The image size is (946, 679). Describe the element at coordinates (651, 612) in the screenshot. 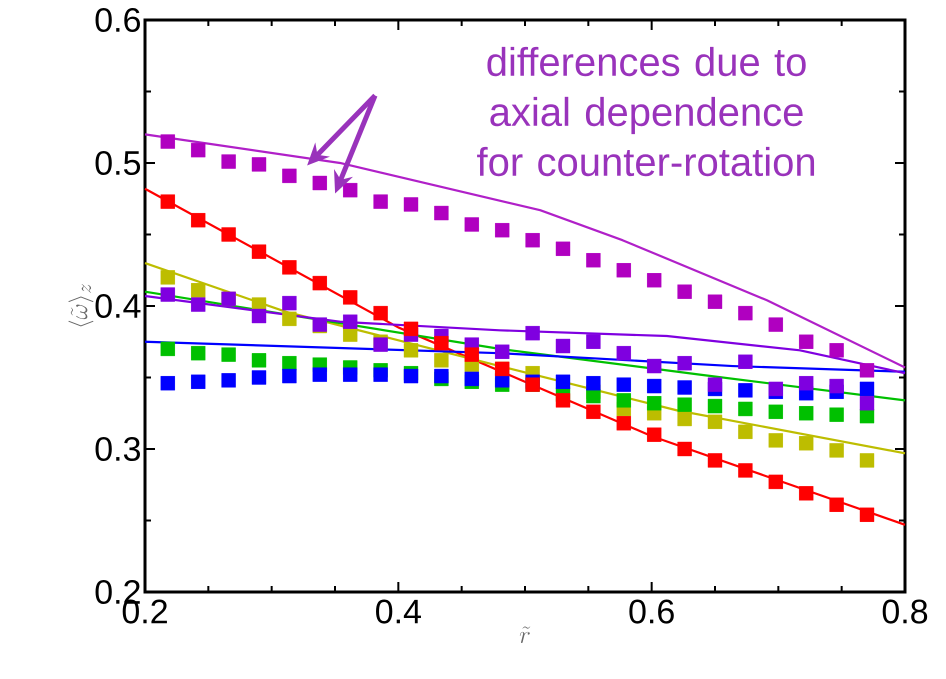

I see `x-tick-label: 0.6` at that location.